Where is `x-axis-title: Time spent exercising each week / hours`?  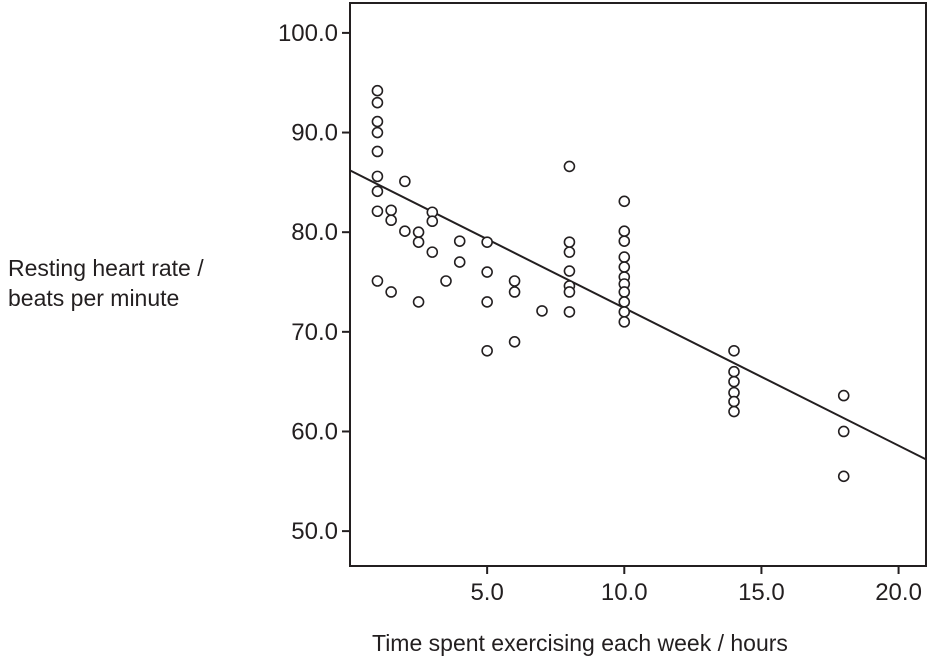 x-axis-title: Time spent exercising each week / hours is located at coordinates (580, 643).